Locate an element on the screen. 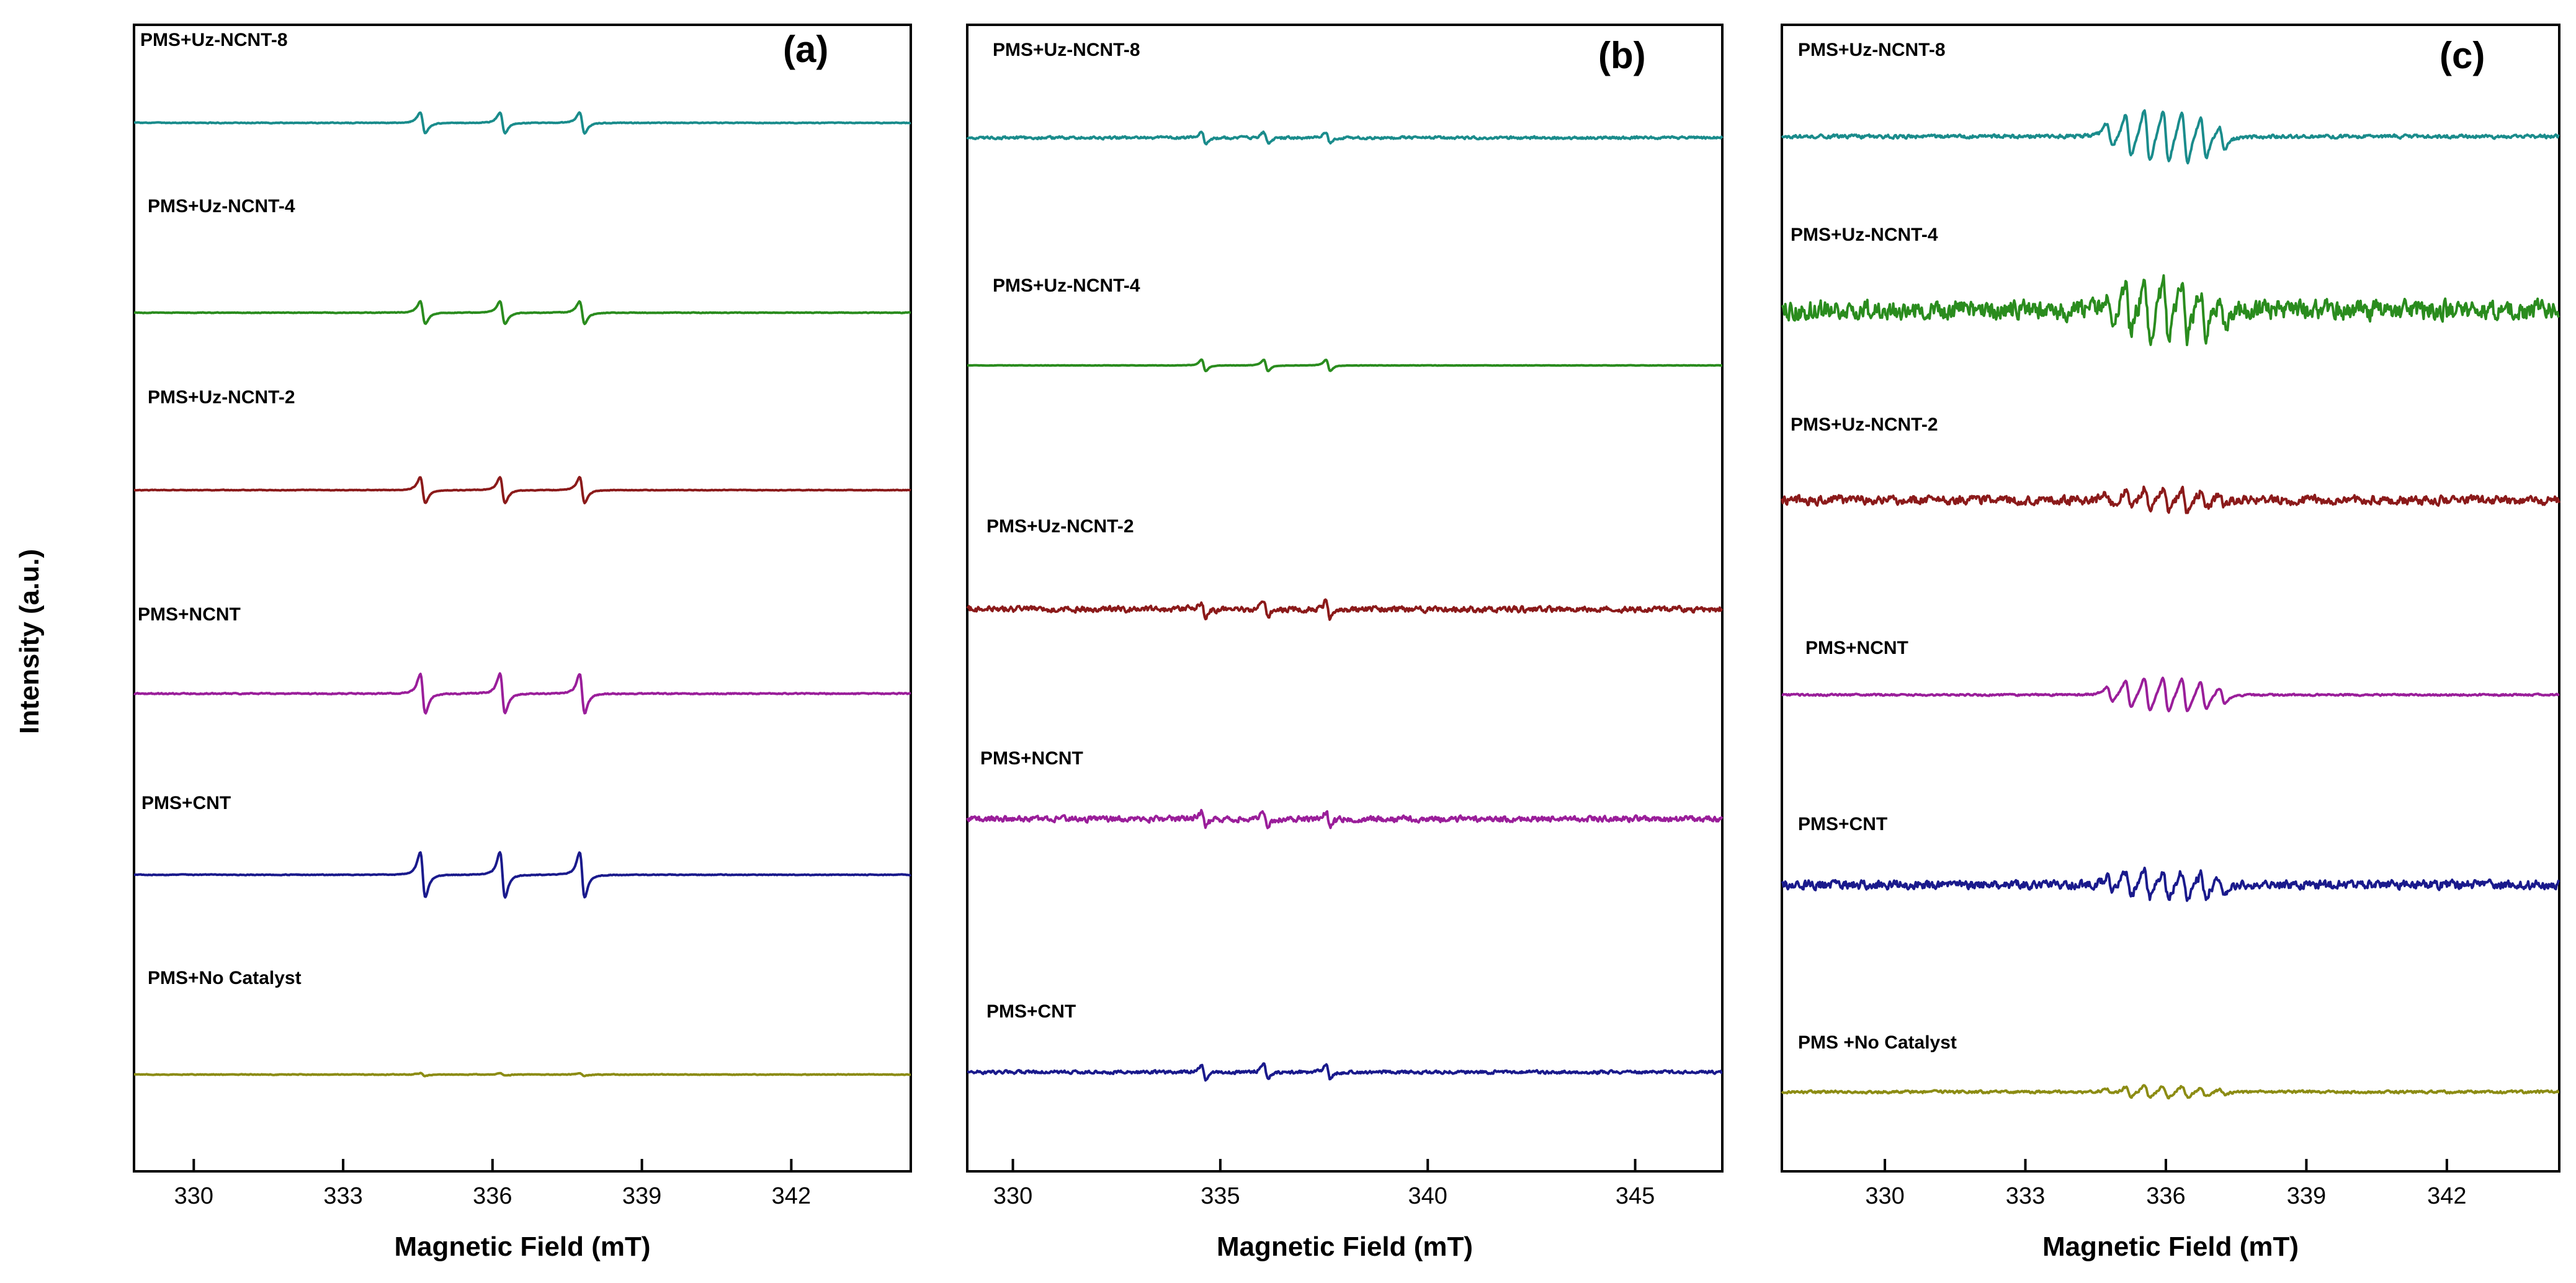 The image size is (2576, 1283). series-label: PMS +No Catalyst is located at coordinates (1877, 1042).